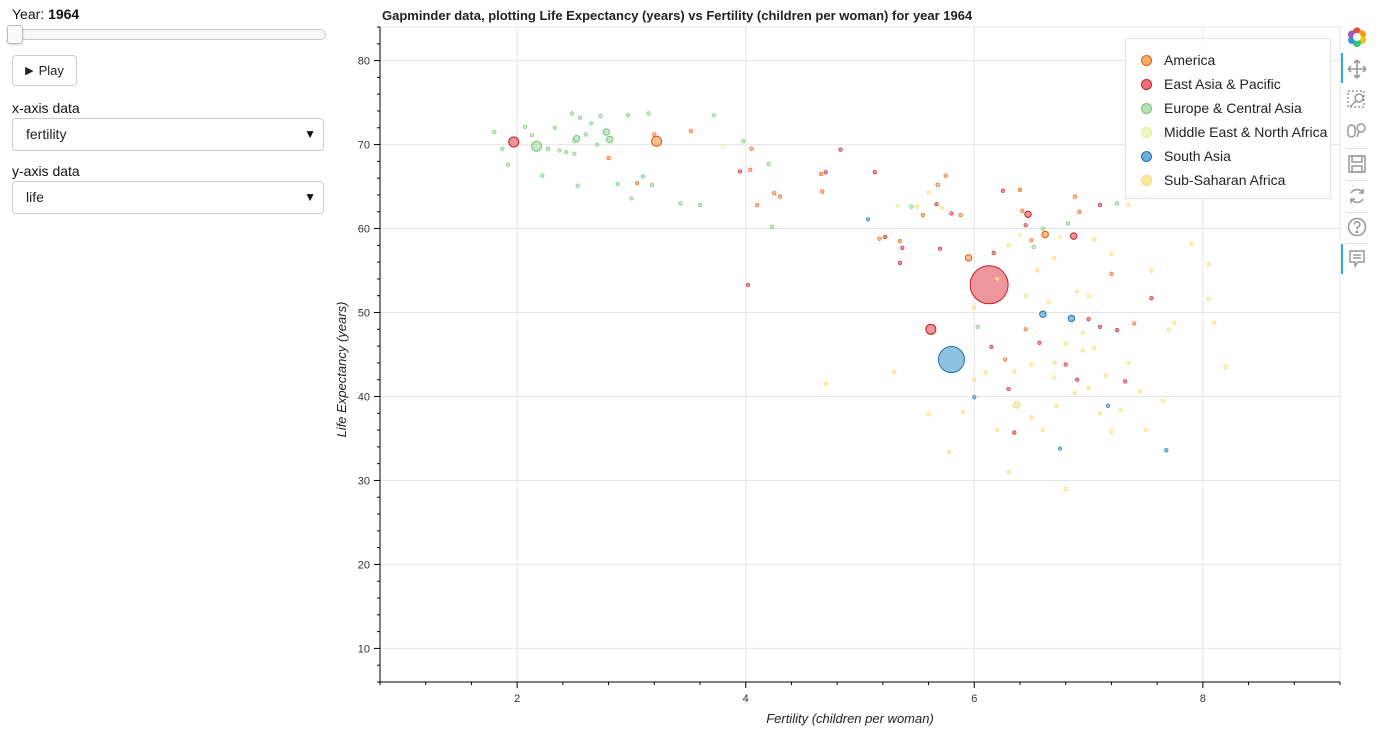  What do you see at coordinates (1357, 100) in the screenshot?
I see `box-zoom-icon` at bounding box center [1357, 100].